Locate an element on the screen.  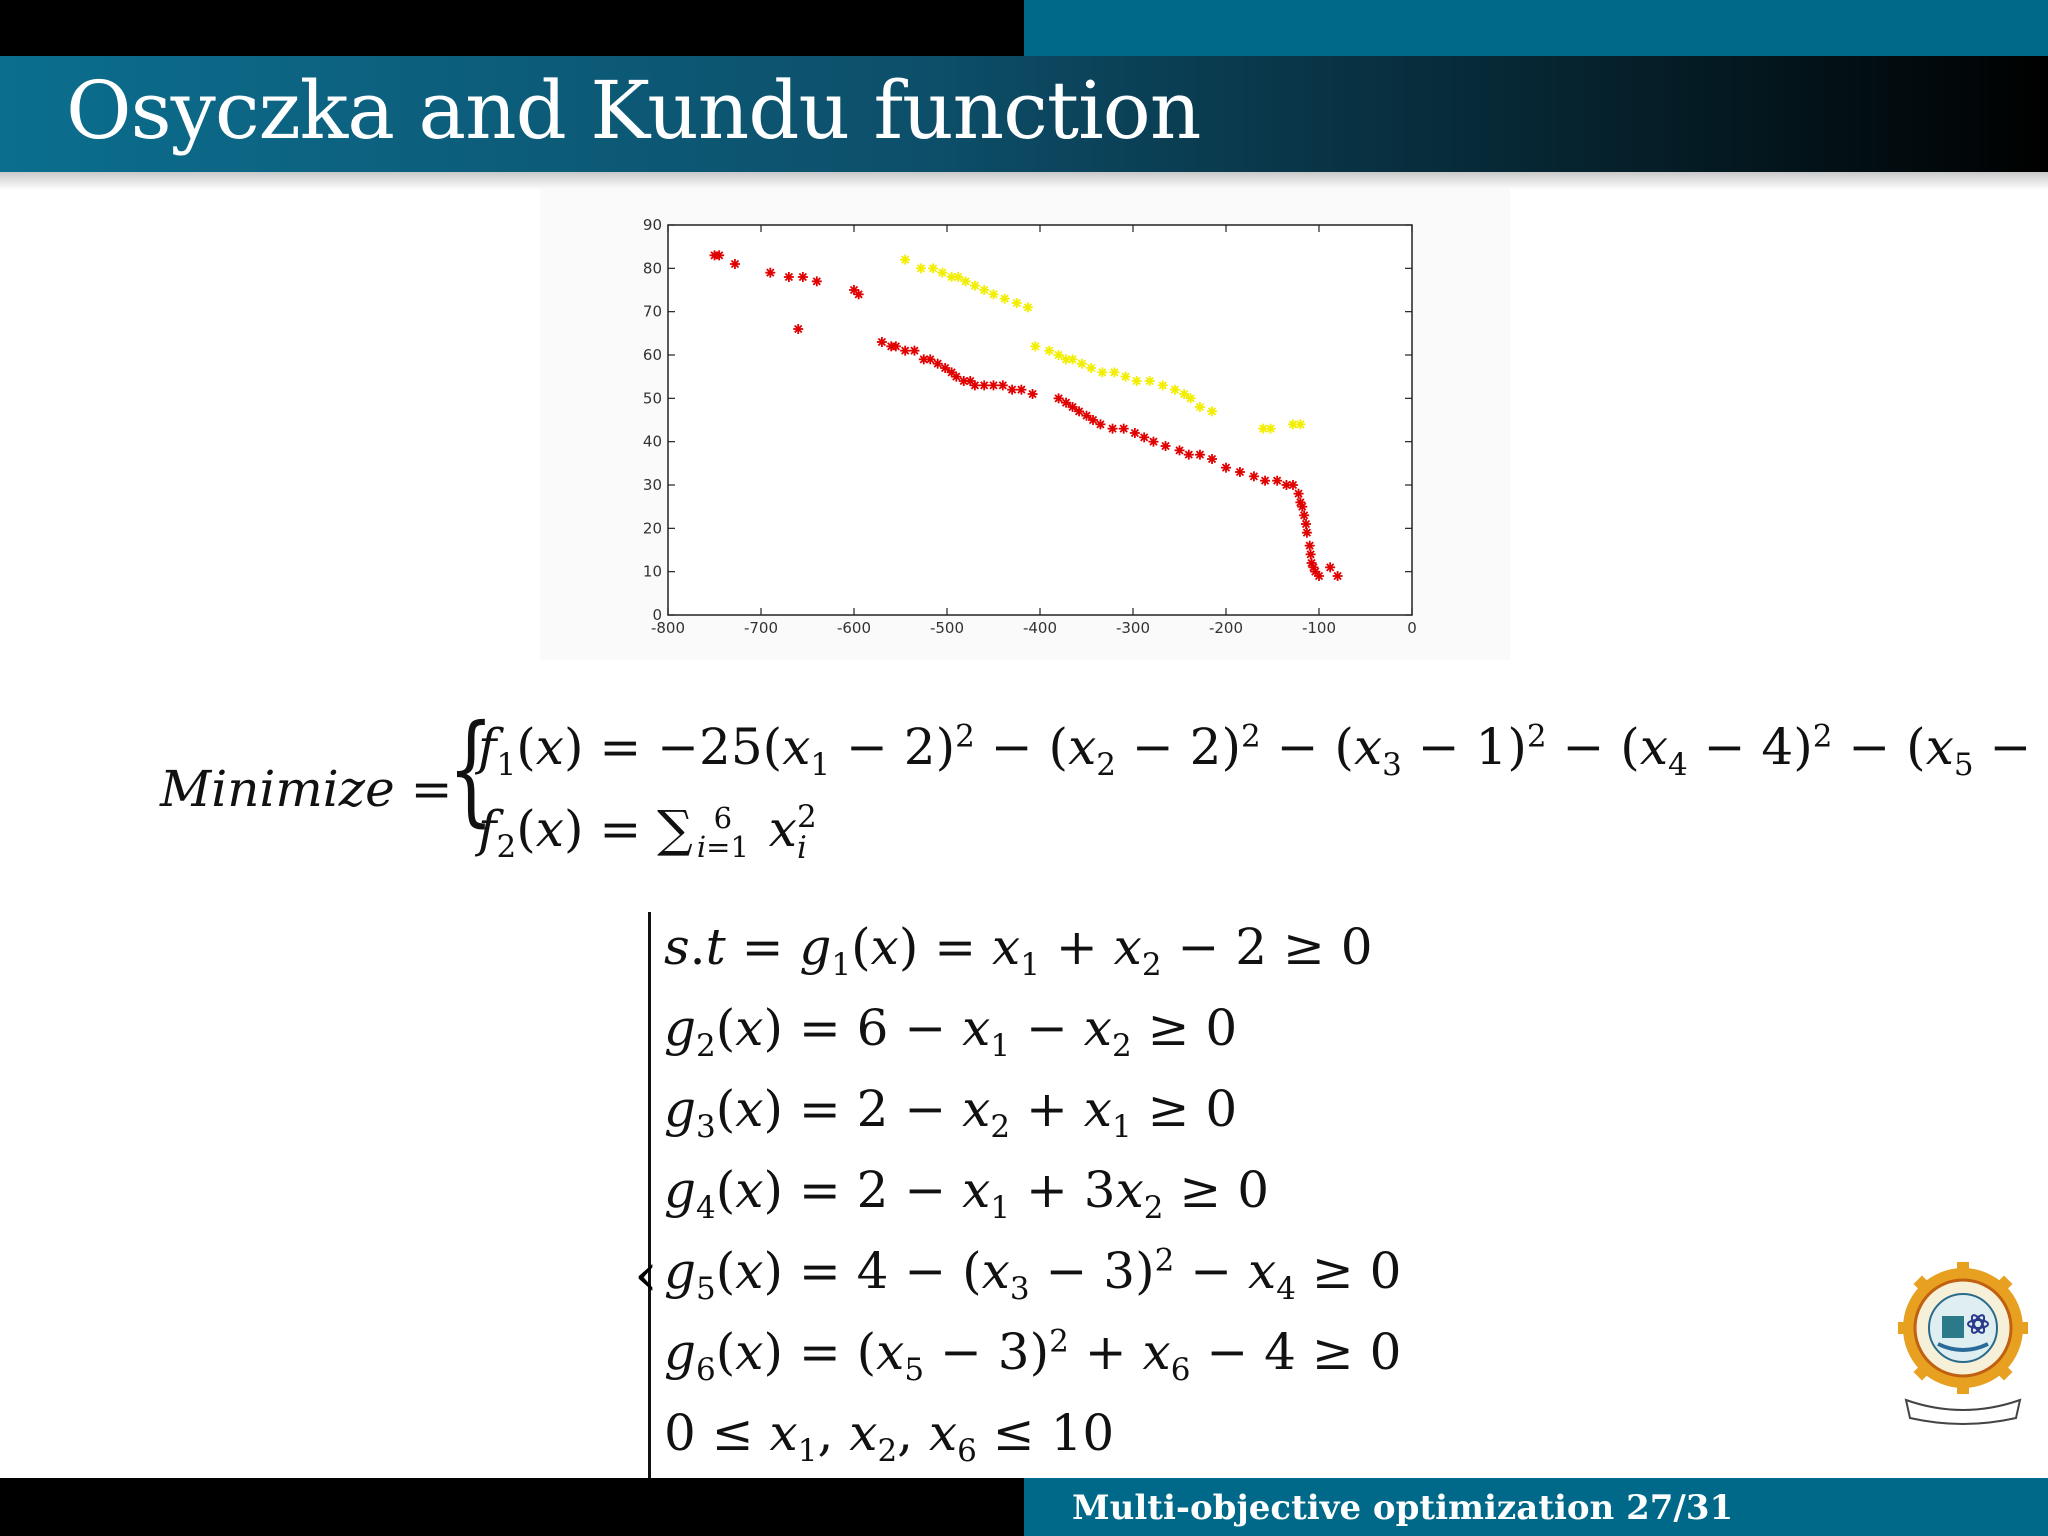
x-tick-label: -600 is located at coordinates (854, 628).